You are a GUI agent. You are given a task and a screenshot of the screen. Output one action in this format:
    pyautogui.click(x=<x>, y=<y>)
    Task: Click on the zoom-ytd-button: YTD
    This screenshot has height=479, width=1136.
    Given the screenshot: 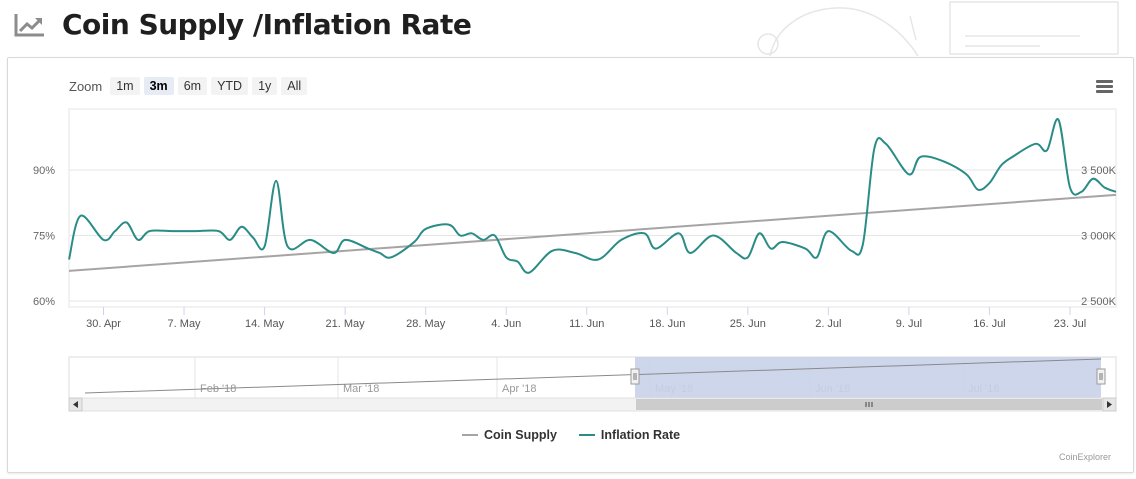 What is the action you would take?
    pyautogui.click(x=230, y=86)
    